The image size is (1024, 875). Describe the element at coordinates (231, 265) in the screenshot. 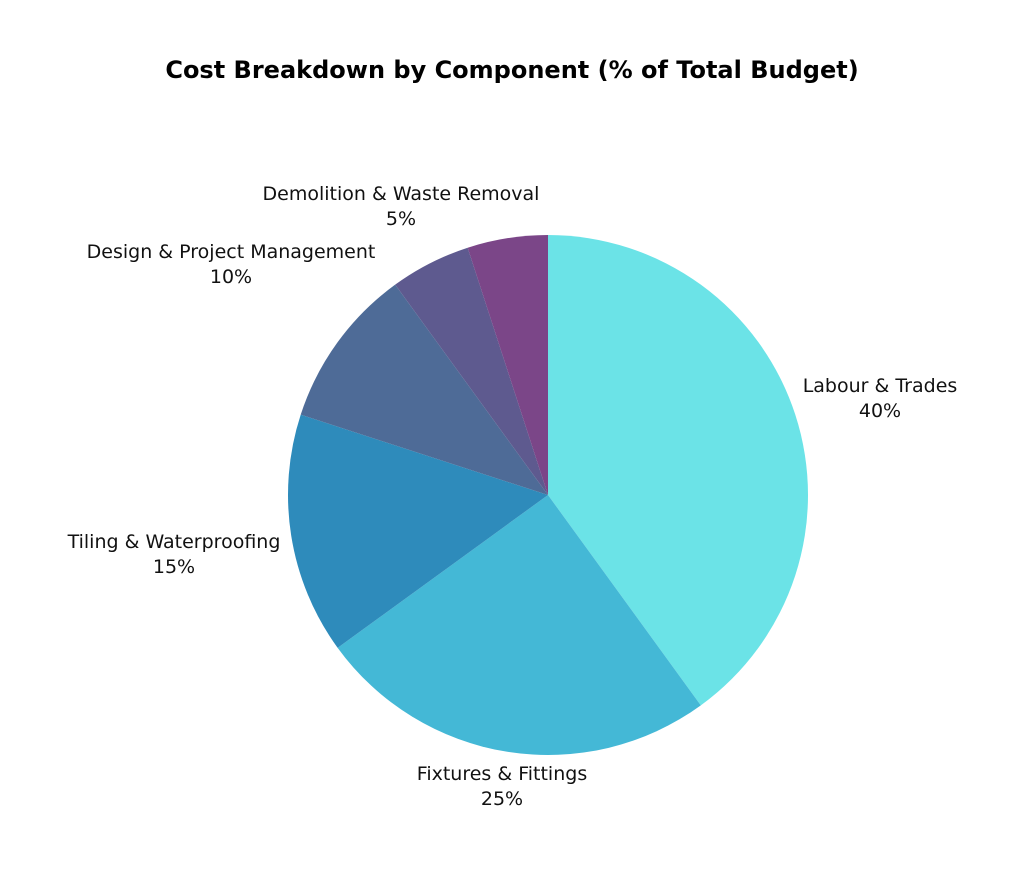

I see `slice-label: Design & Project Management 10%` at that location.